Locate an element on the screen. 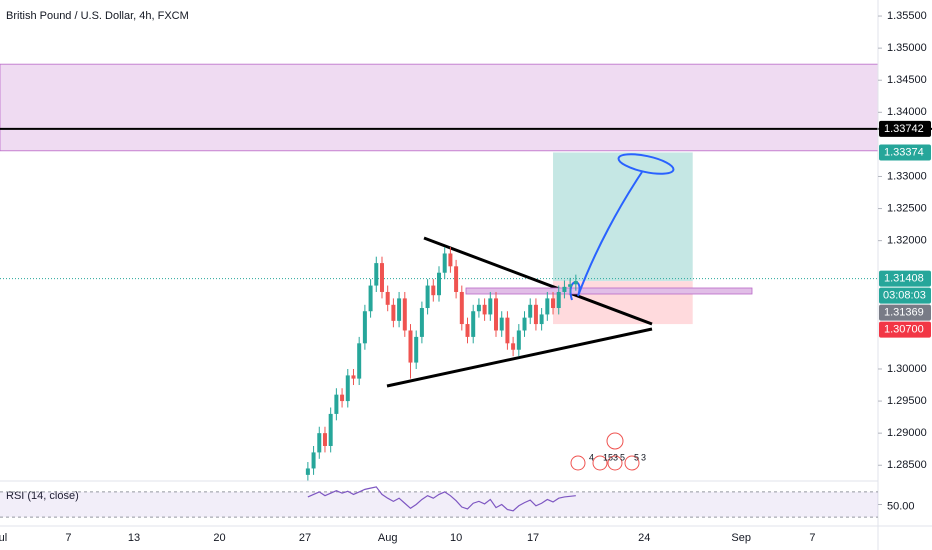 The image size is (932, 550). rsi-title: RSI (14, close) is located at coordinates (42, 496).